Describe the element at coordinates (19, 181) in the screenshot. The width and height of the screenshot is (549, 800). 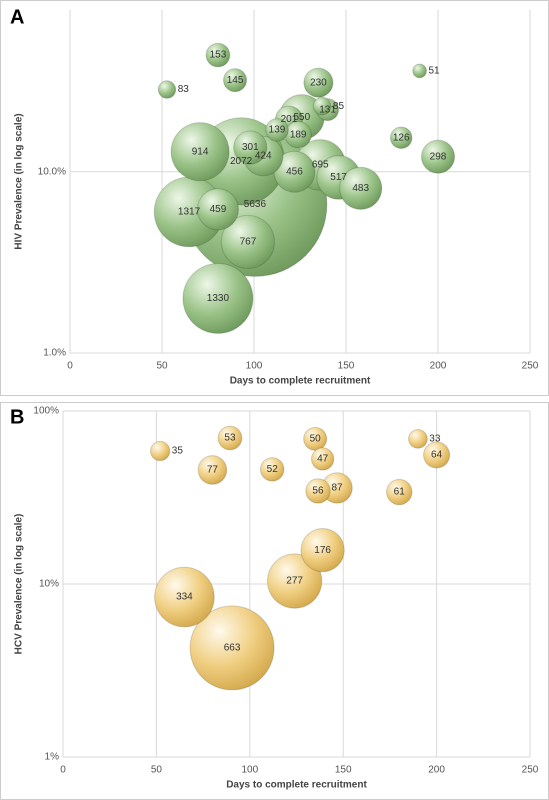
I see `y-axis-title: HIV Prevalence (in log scale)` at that location.